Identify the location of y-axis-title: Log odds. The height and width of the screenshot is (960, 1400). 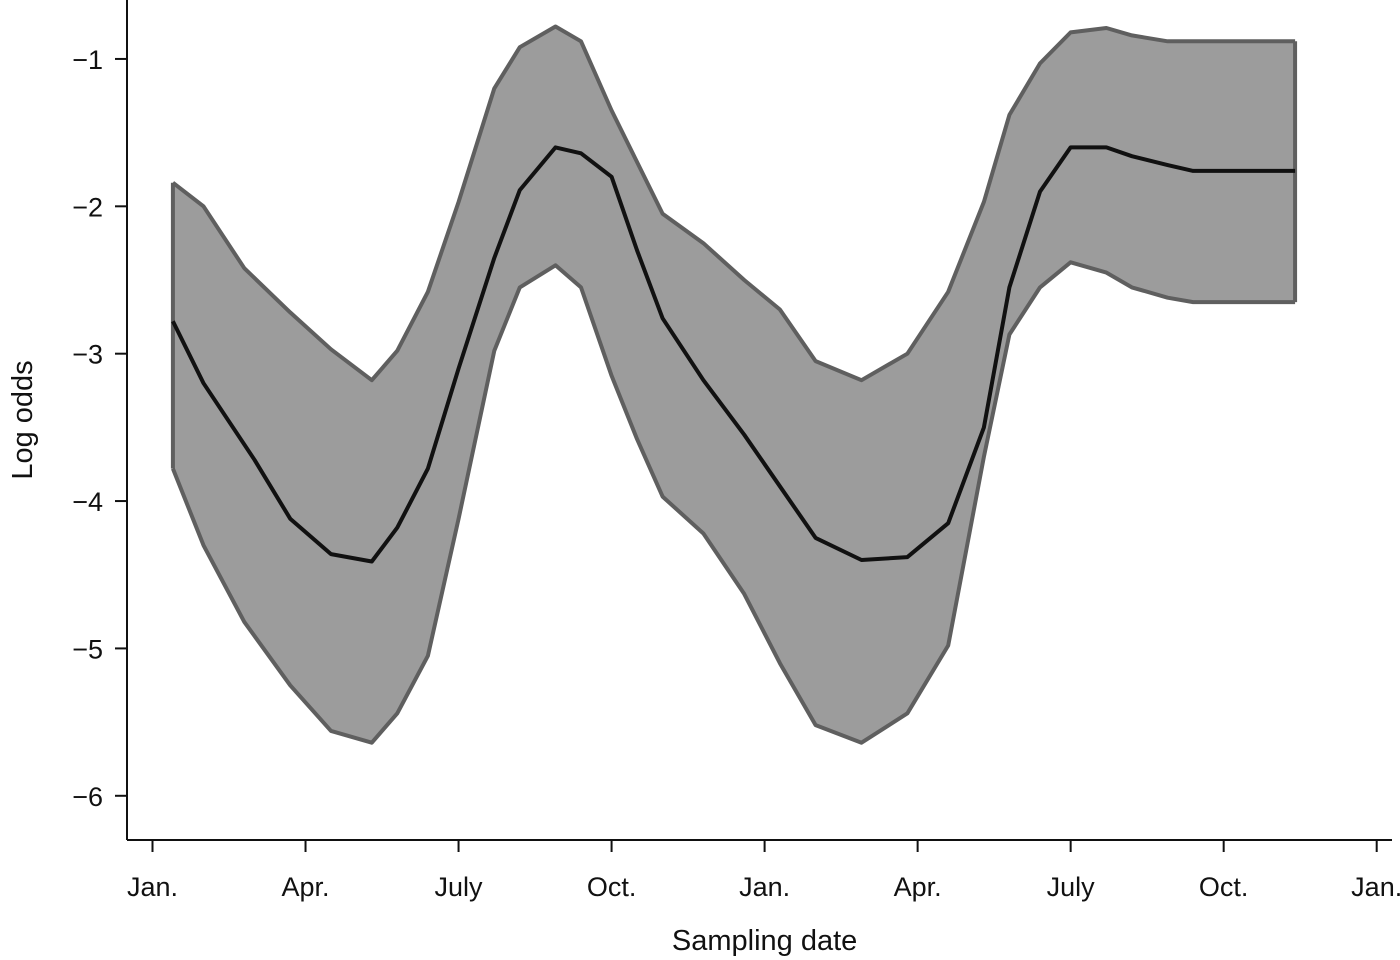
(23, 419).